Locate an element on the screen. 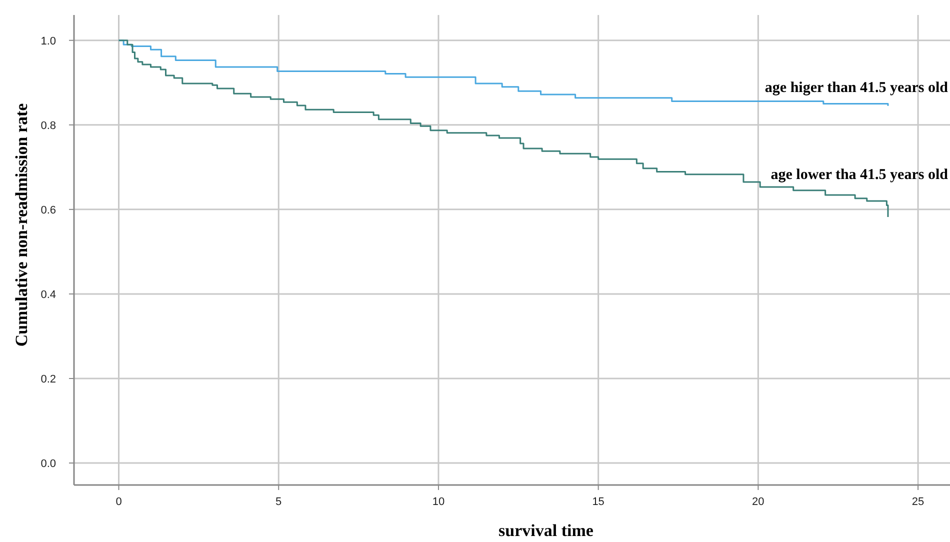  y-tick-label: 0.8 is located at coordinates (48, 126).